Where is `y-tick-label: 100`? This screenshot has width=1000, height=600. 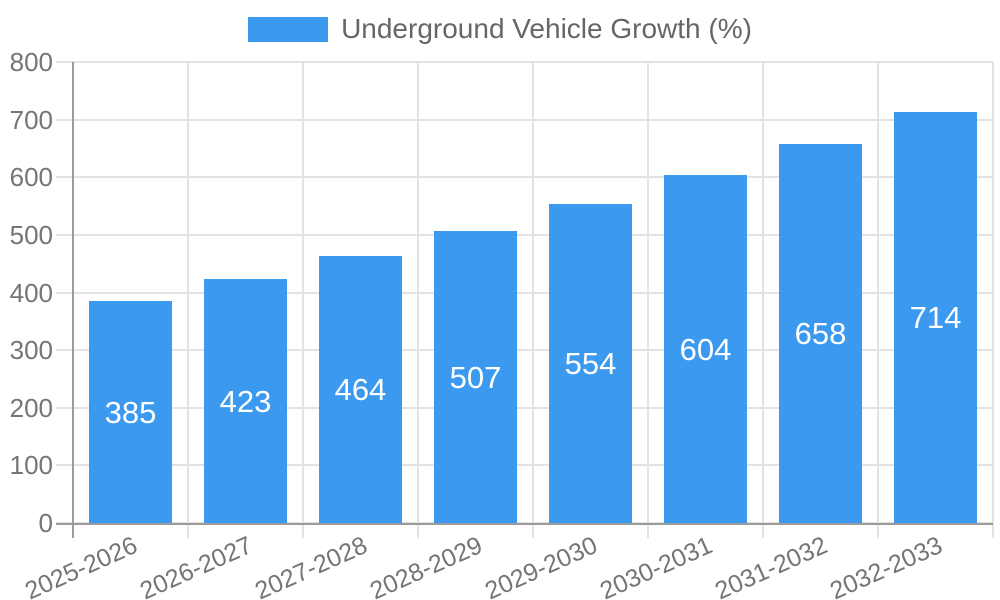 y-tick-label: 100 is located at coordinates (31, 465).